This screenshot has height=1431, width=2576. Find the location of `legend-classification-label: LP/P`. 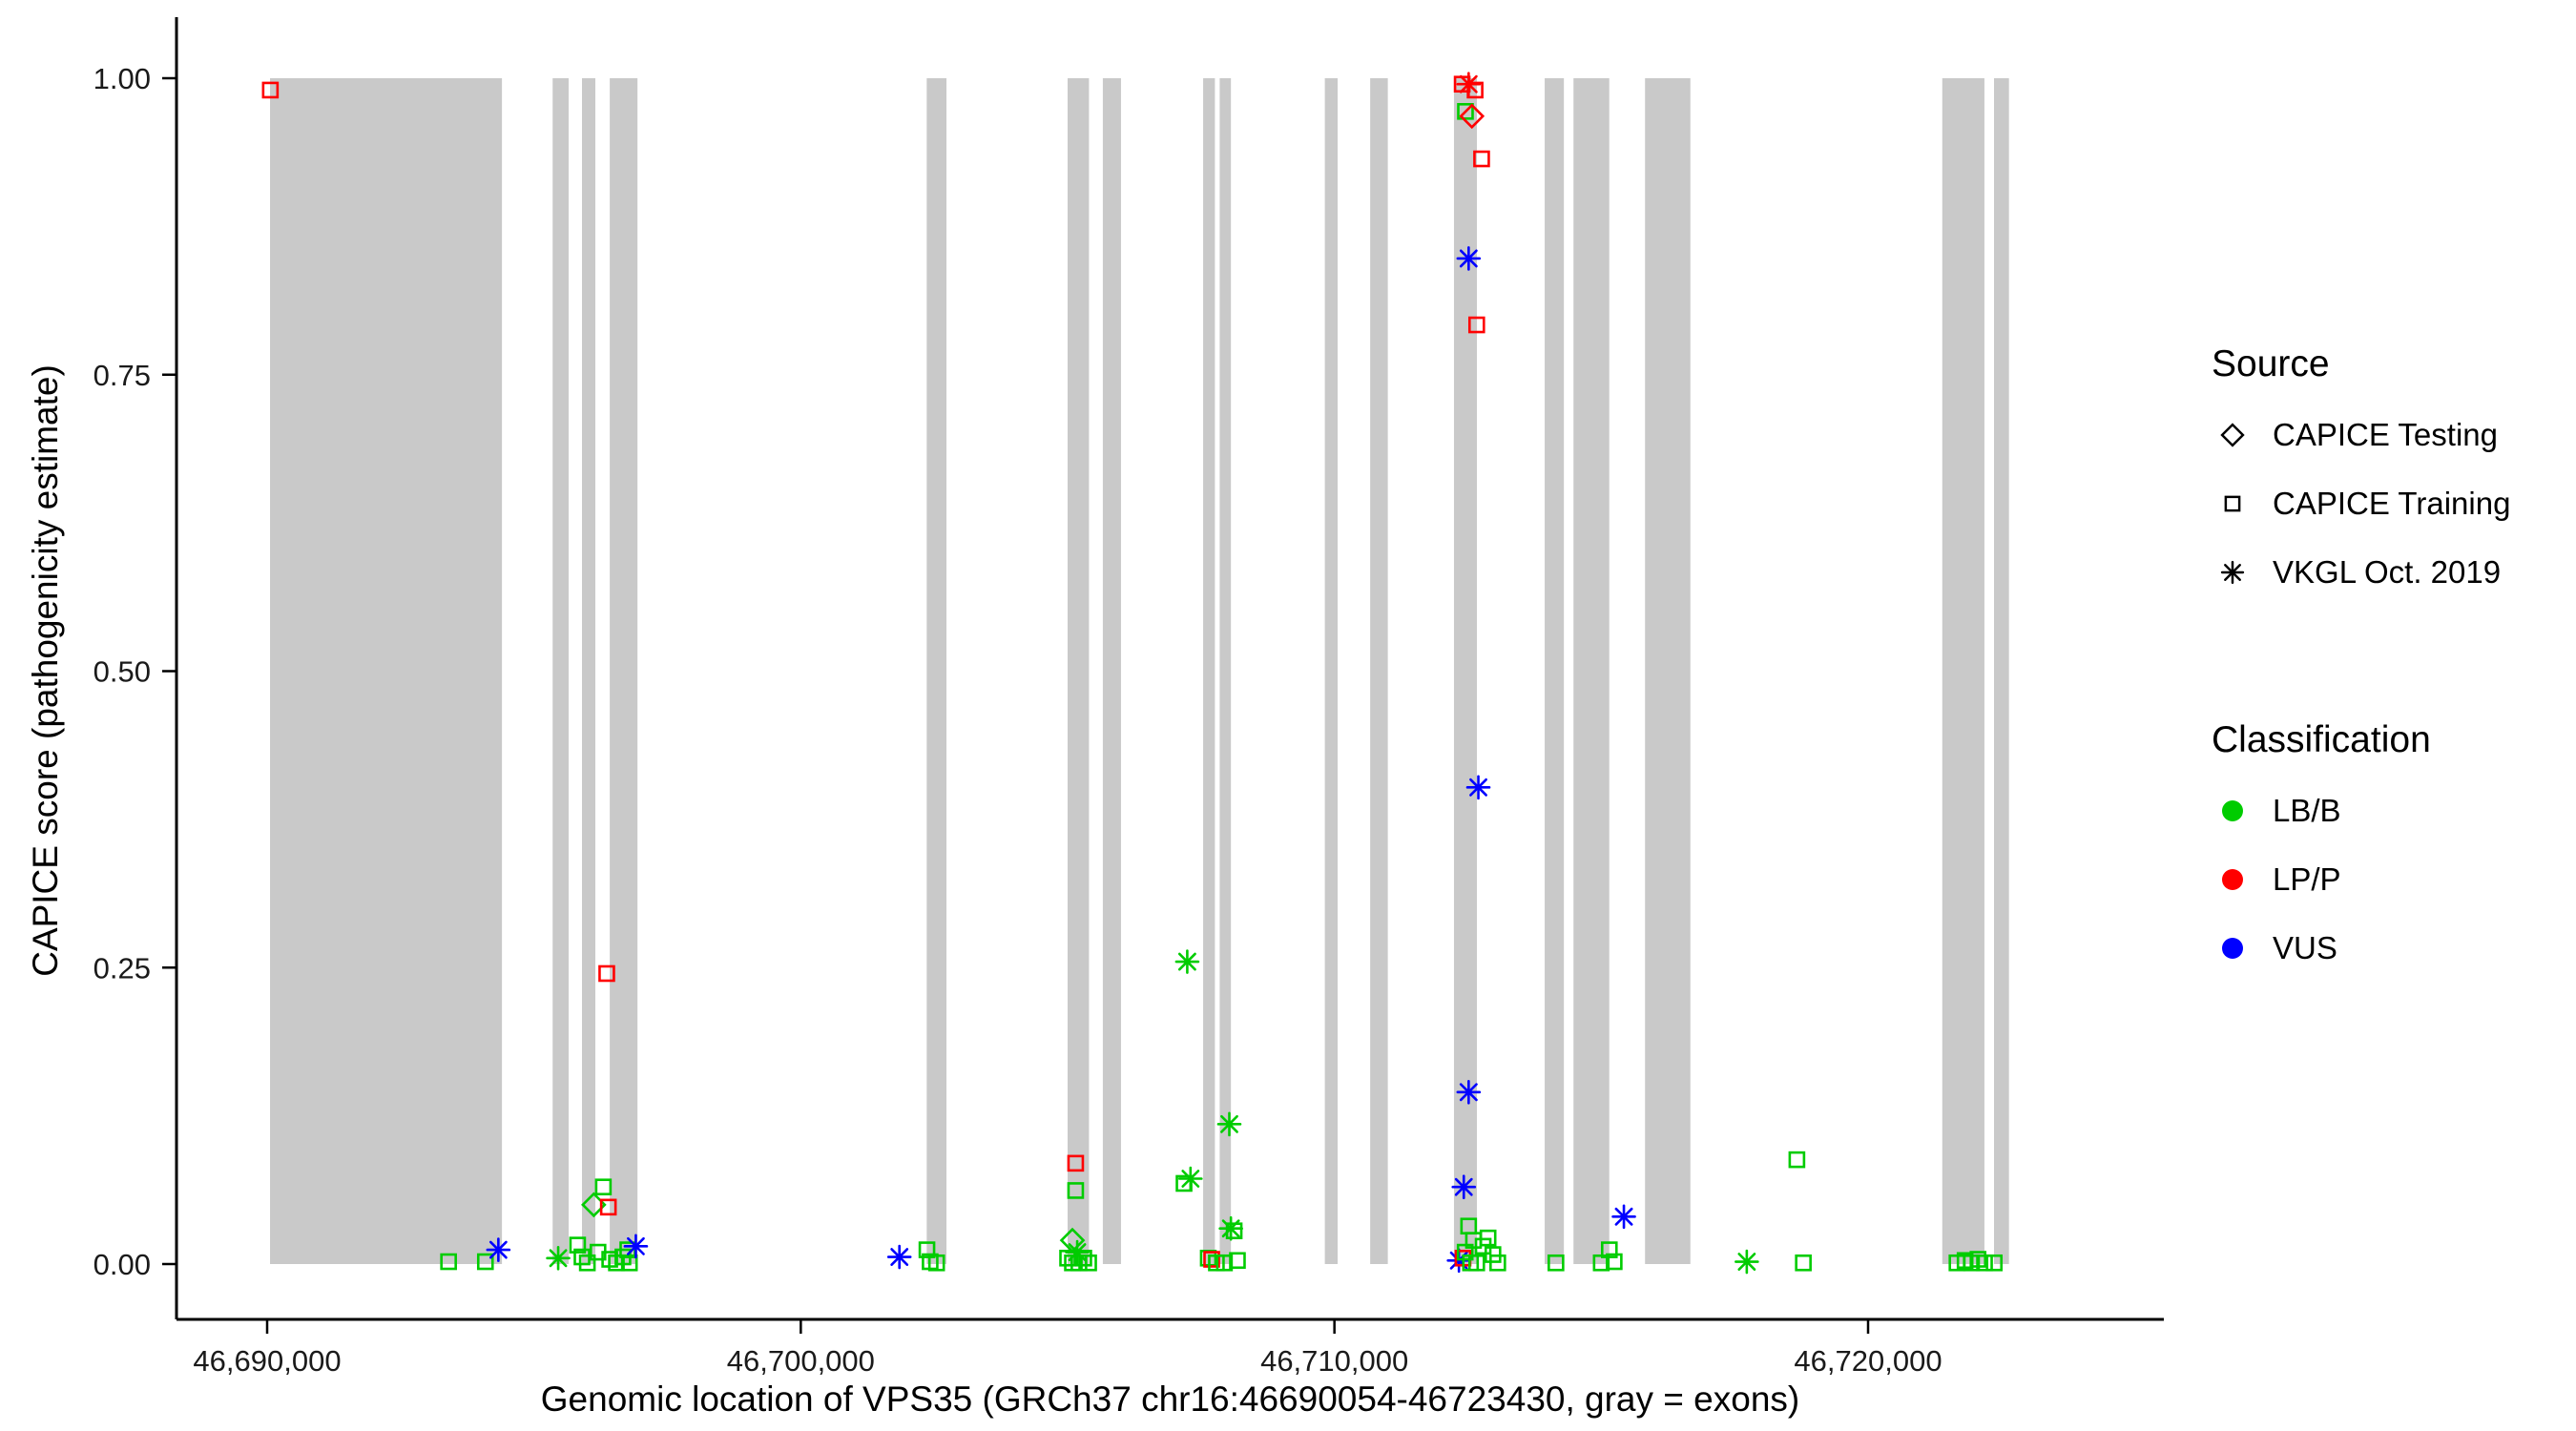

legend-classification-label: LP/P is located at coordinates (2307, 879).